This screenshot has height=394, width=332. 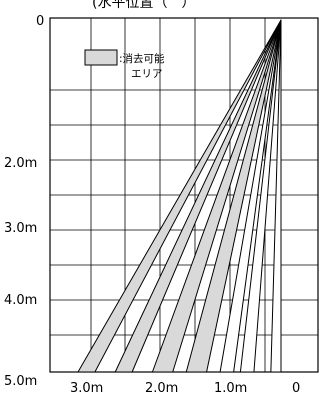 I want to click on x-axis-label-1m: 1.0m, so click(x=230, y=387).